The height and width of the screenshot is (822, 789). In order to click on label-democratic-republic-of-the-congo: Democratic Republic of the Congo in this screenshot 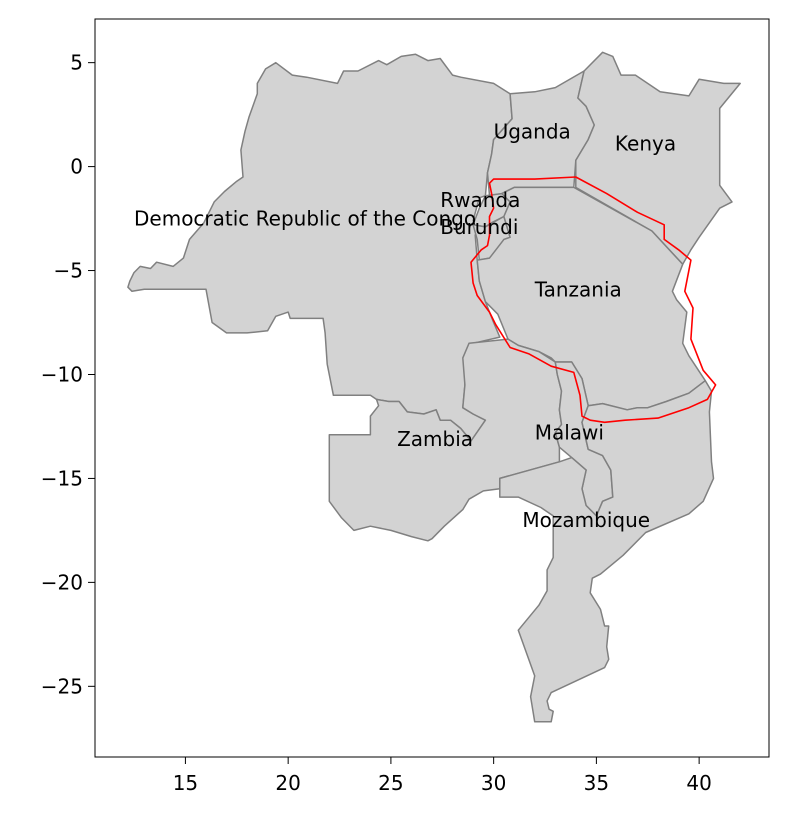, I will do `click(305, 219)`.